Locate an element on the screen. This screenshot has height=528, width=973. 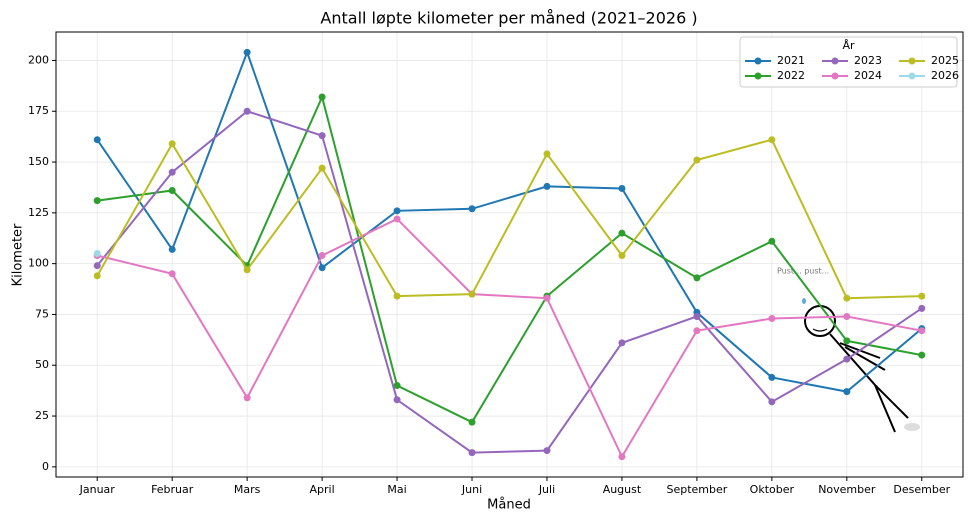
sweat-drop is located at coordinates (804, 301).